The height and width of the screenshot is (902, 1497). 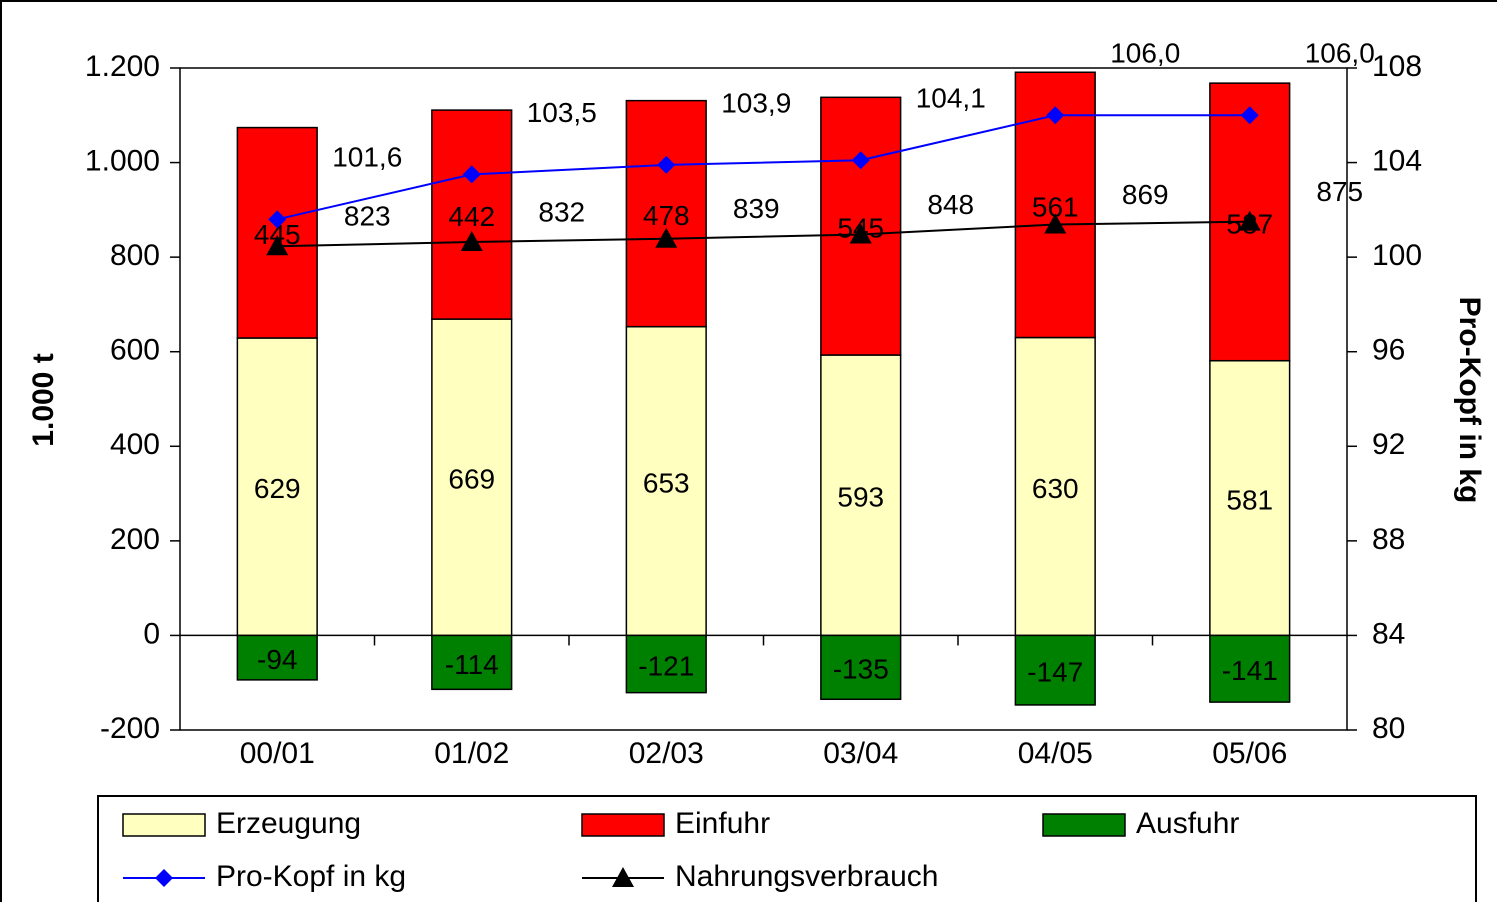 I want to click on x-tick-label: 03/04, so click(x=860, y=753).